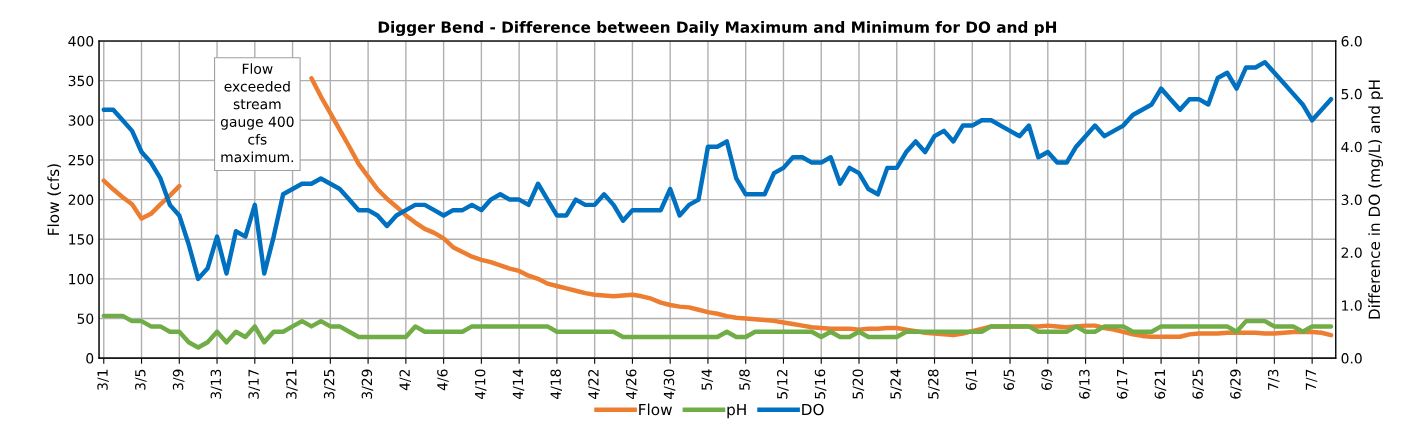 This screenshot has width=1421, height=432. I want to click on x-tick-label: 4/18, so click(556, 384).